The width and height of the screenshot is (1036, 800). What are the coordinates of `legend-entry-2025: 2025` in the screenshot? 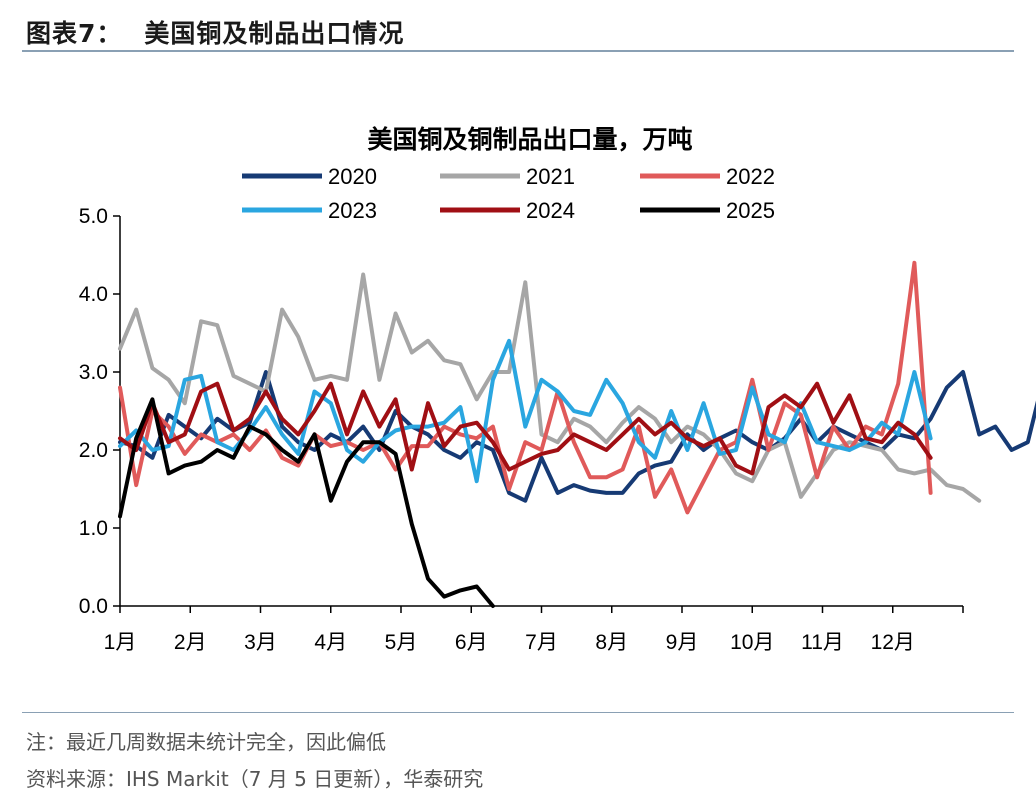 It's located at (707, 210).